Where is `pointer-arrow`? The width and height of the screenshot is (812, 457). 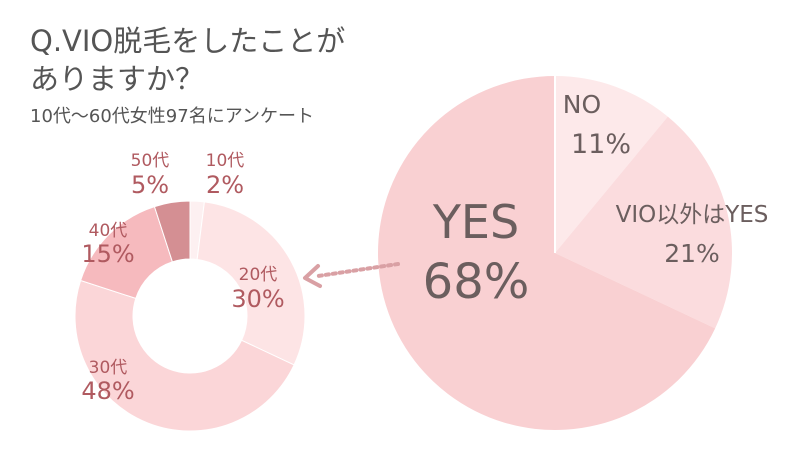
pointer-arrow is located at coordinates (351, 275).